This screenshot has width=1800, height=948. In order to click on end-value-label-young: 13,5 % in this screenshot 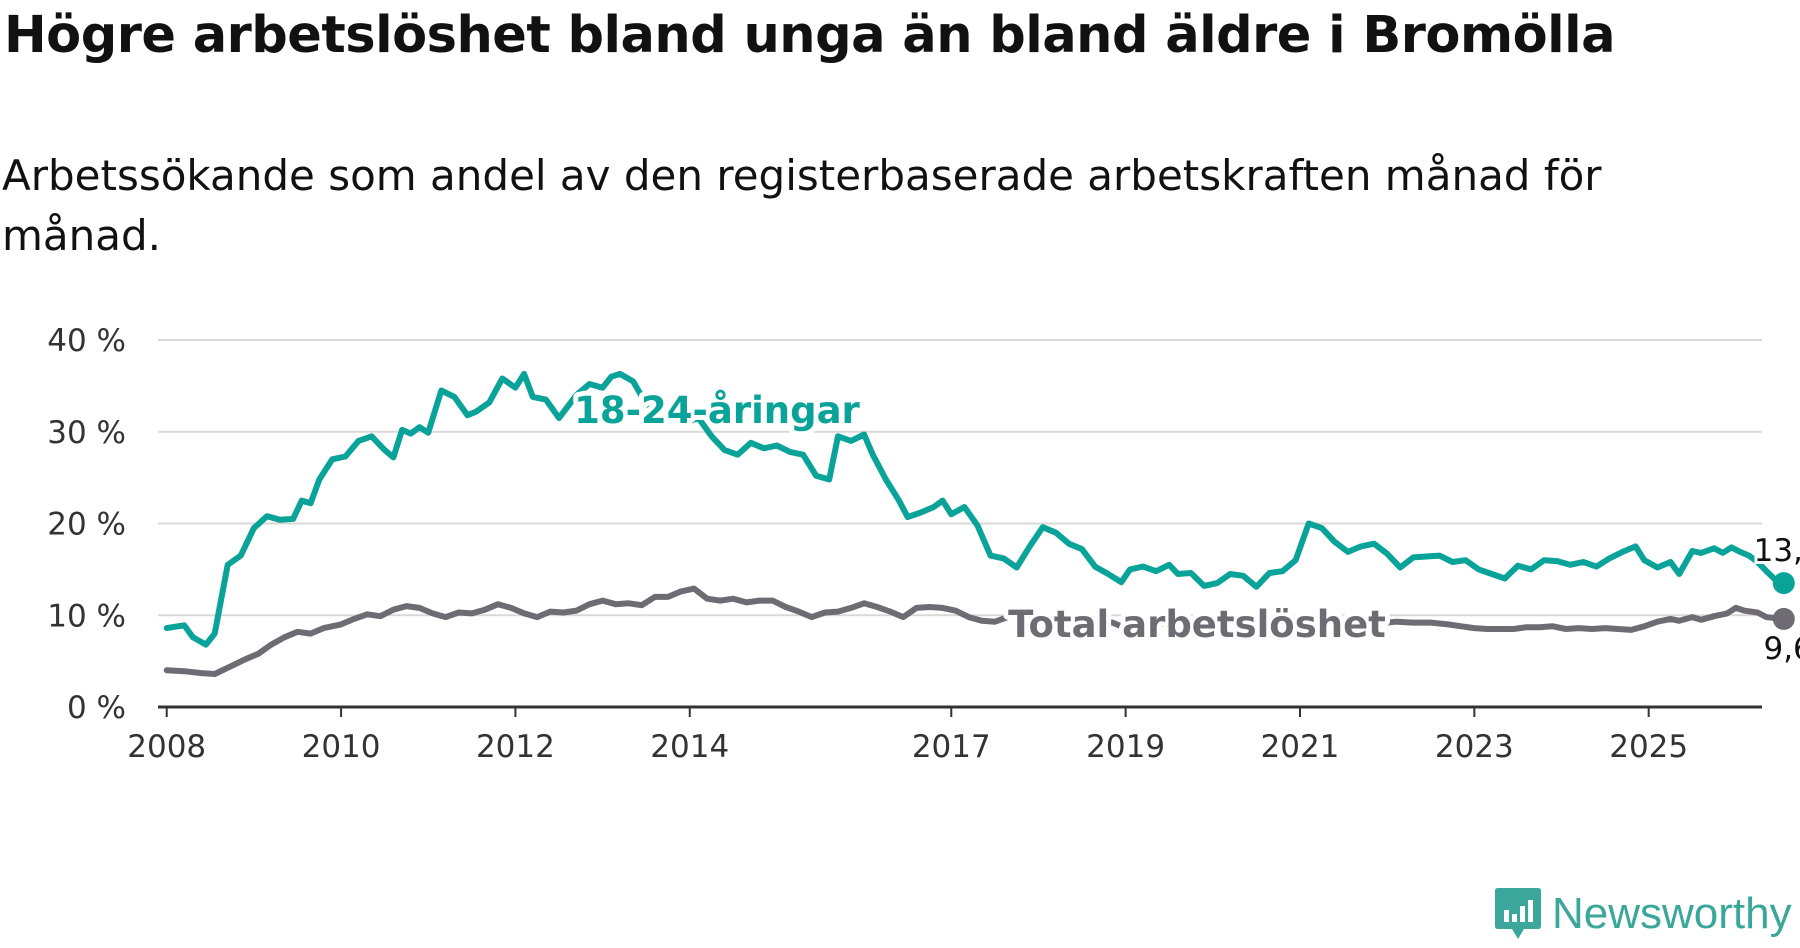, I will do `click(1777, 551)`.